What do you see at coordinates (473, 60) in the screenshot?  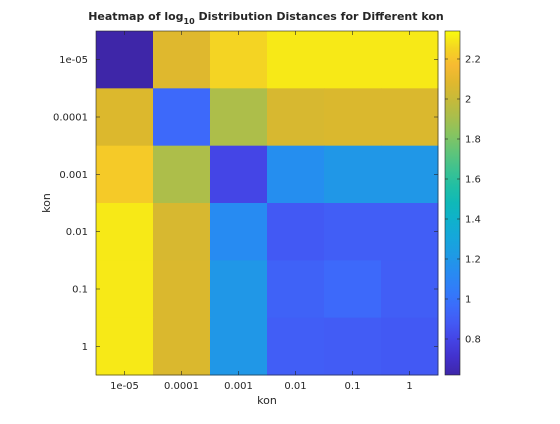 I see `colorbar-tick-label: 2.2` at bounding box center [473, 60].